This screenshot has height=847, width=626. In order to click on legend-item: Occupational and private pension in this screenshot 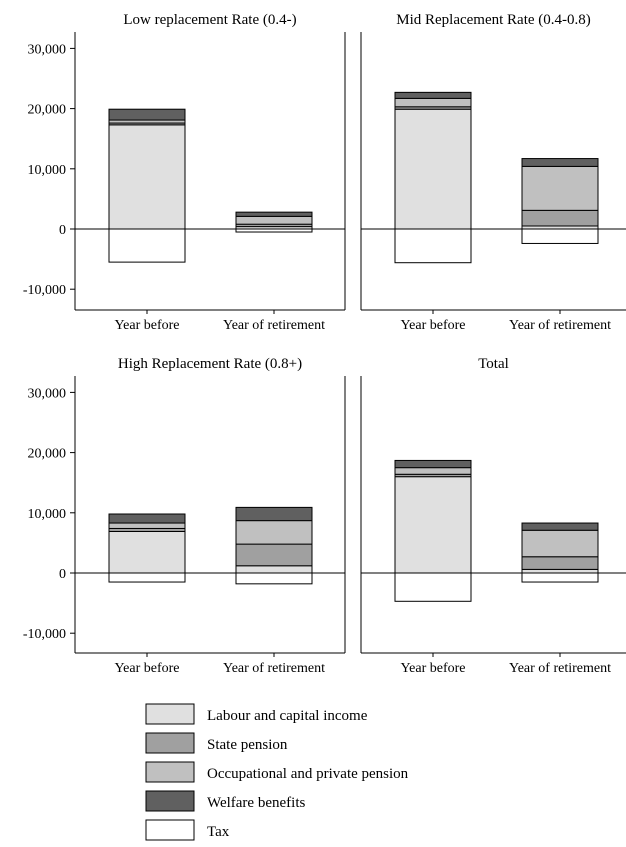, I will do `click(277, 772)`.